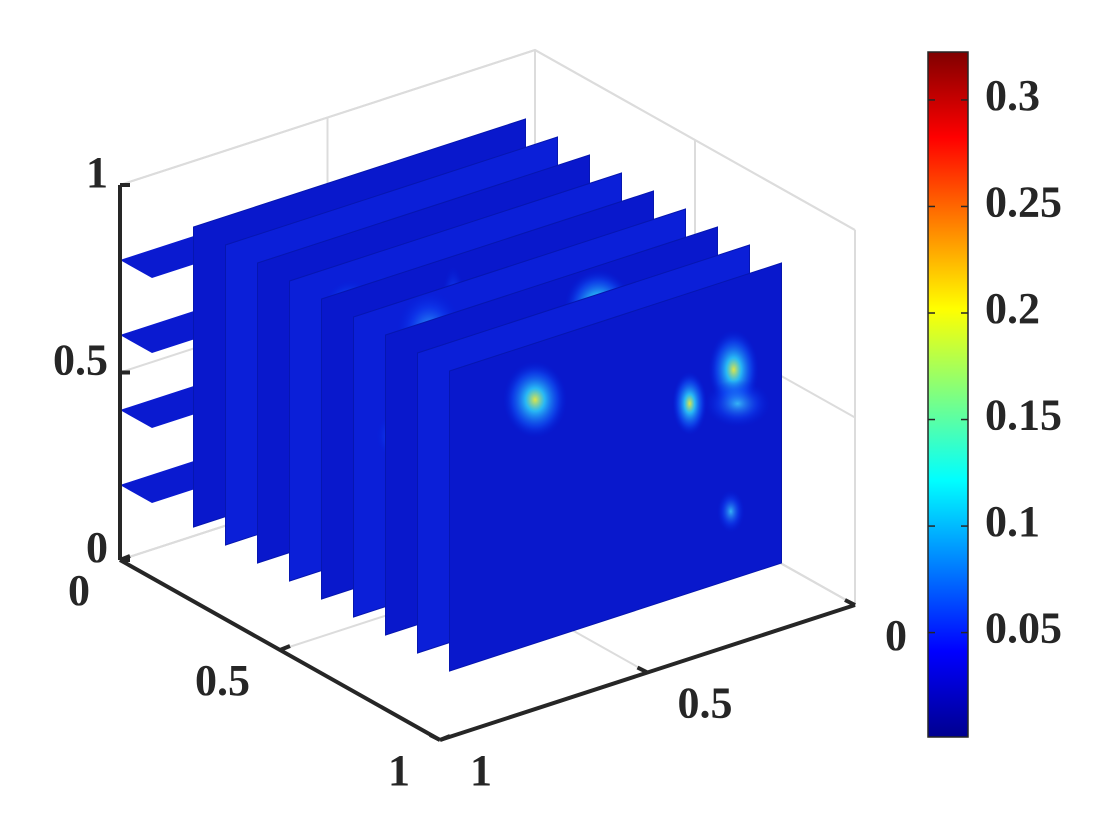 This screenshot has width=1110, height=815. Describe the element at coordinates (79, 590) in the screenshot. I see `x-tick-label: 0` at that location.